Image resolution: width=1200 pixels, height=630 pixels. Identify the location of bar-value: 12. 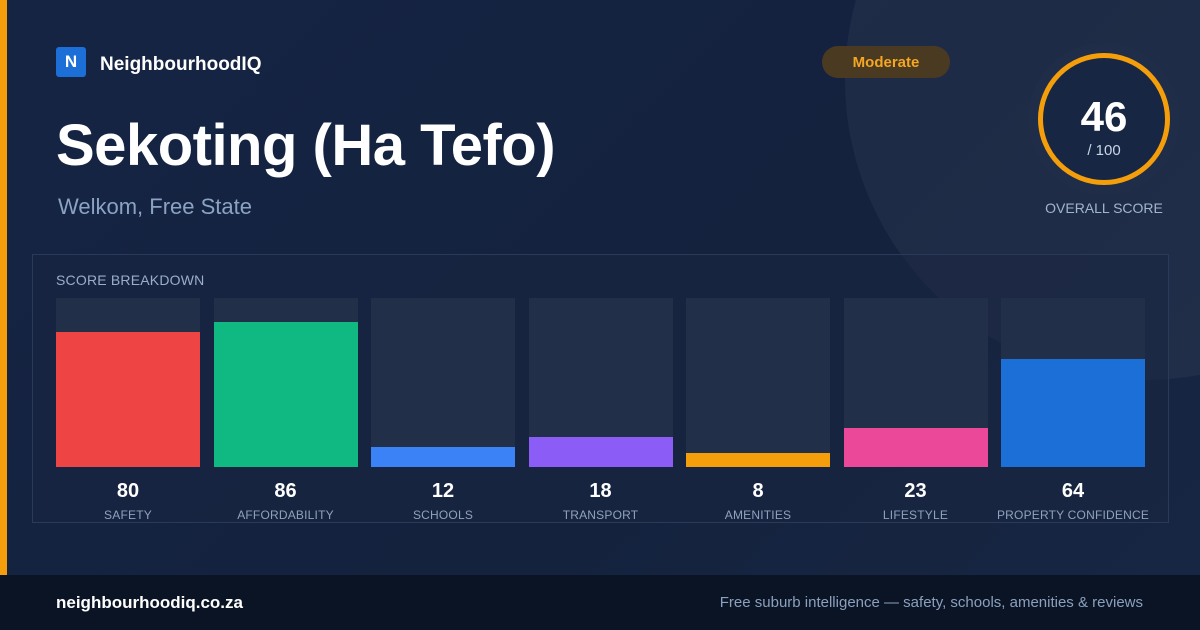
(443, 491).